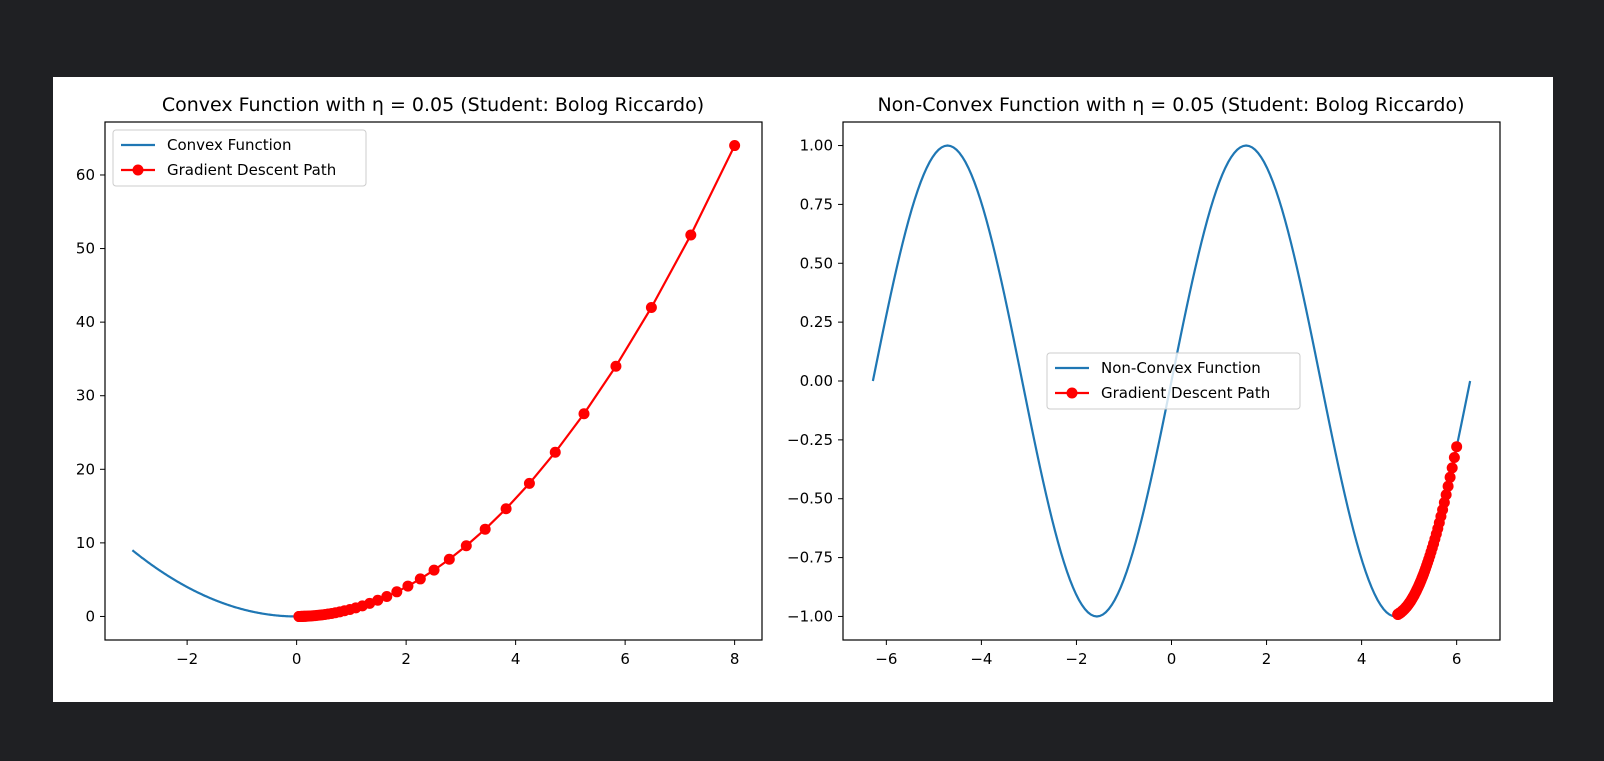 The image size is (1604, 761). I want to click on convex-y-tick-label: 50, so click(85, 249).